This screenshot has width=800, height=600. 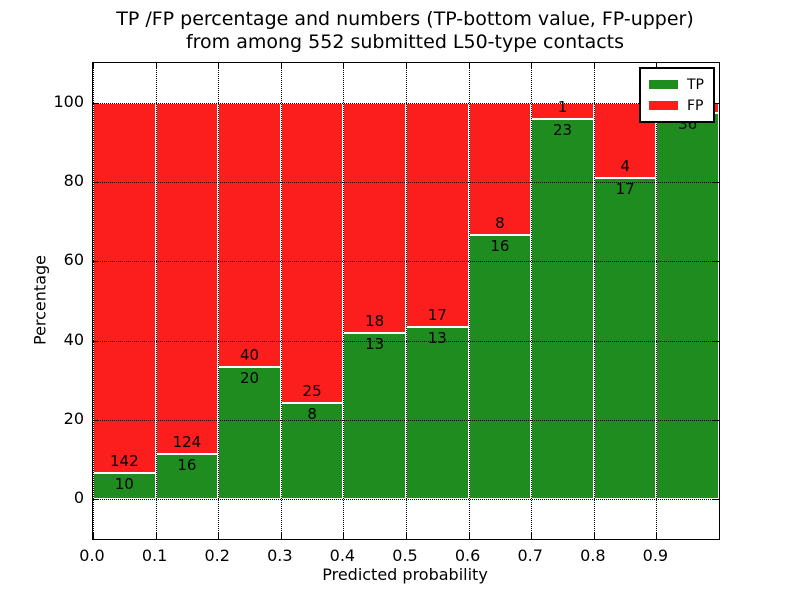 What do you see at coordinates (73, 260) in the screenshot?
I see `y-tick-label: 60` at bounding box center [73, 260].